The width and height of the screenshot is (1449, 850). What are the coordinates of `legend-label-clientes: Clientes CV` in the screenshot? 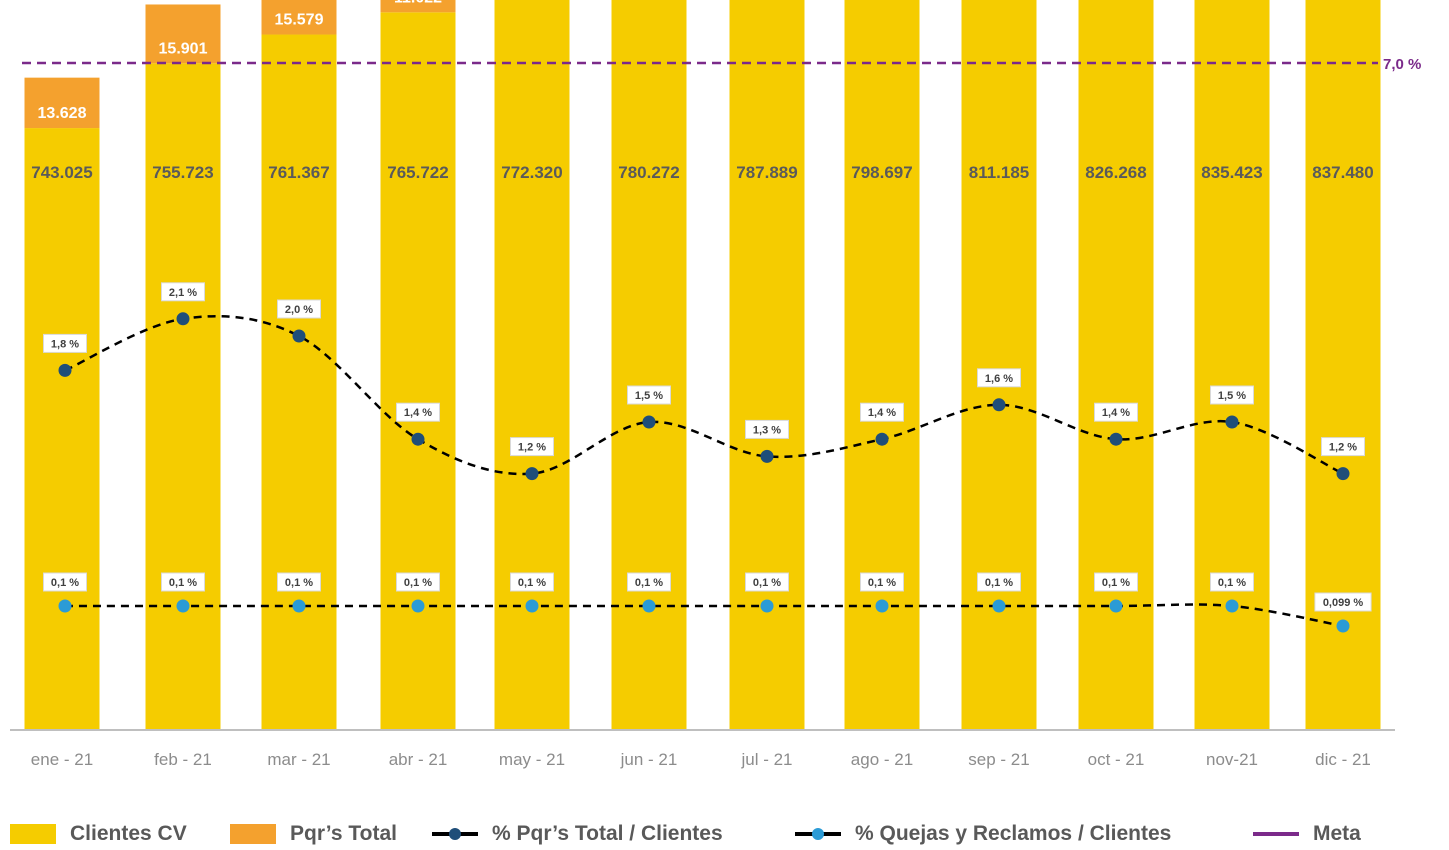 It's located at (128, 833).